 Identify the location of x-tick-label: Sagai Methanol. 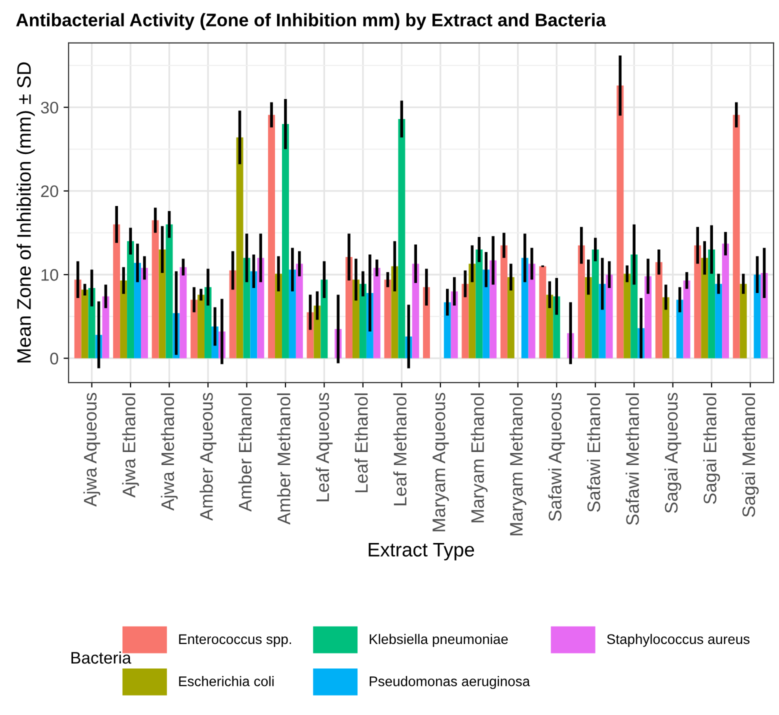
(750, 455).